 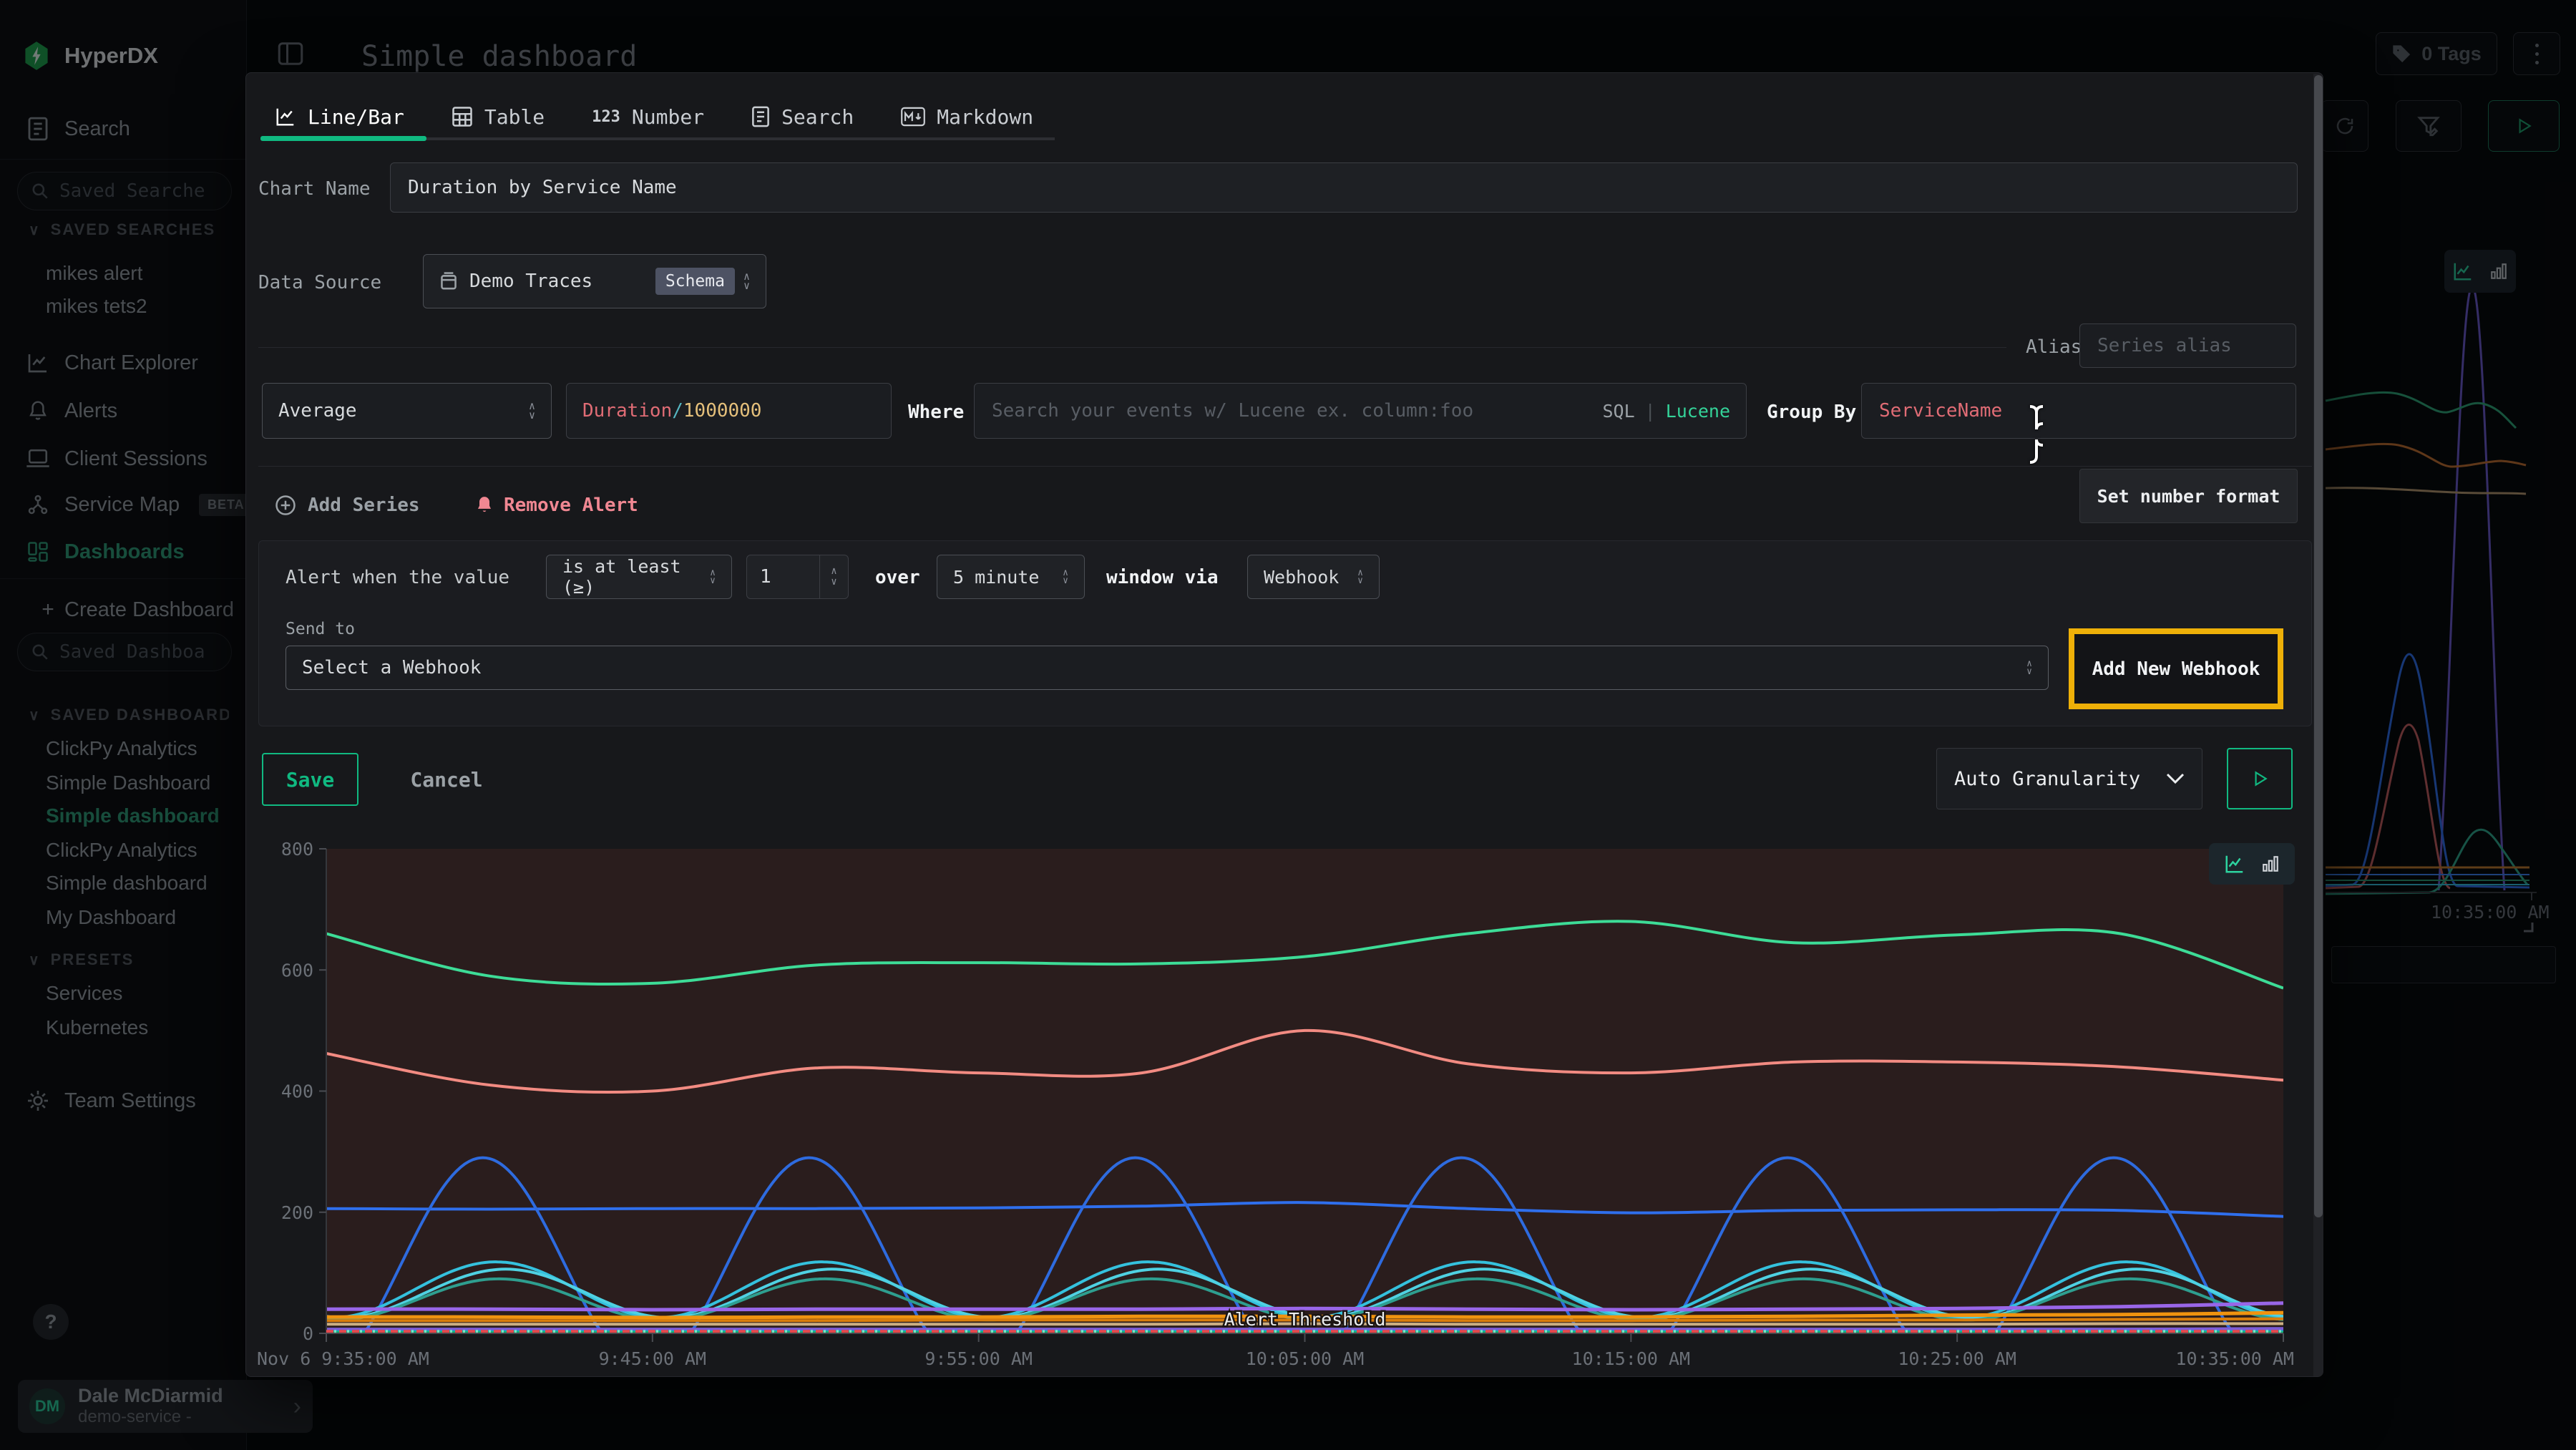 I want to click on expression-column: Duration, so click(x=627, y=411).